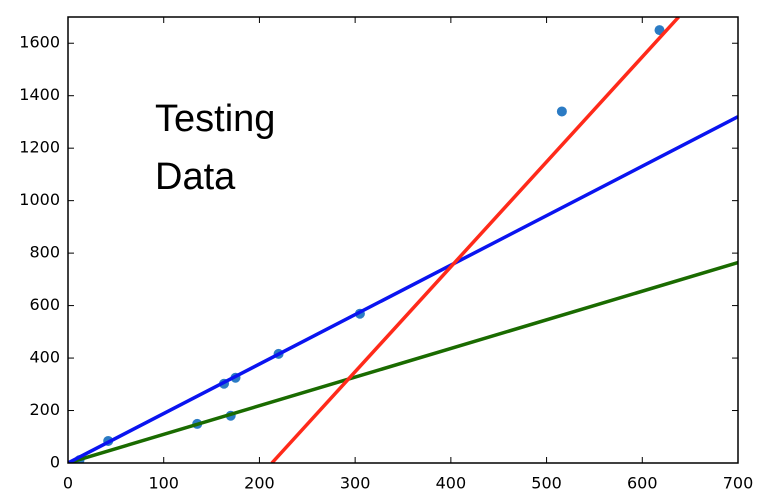  I want to click on x-tick-label: 700, so click(738, 483).